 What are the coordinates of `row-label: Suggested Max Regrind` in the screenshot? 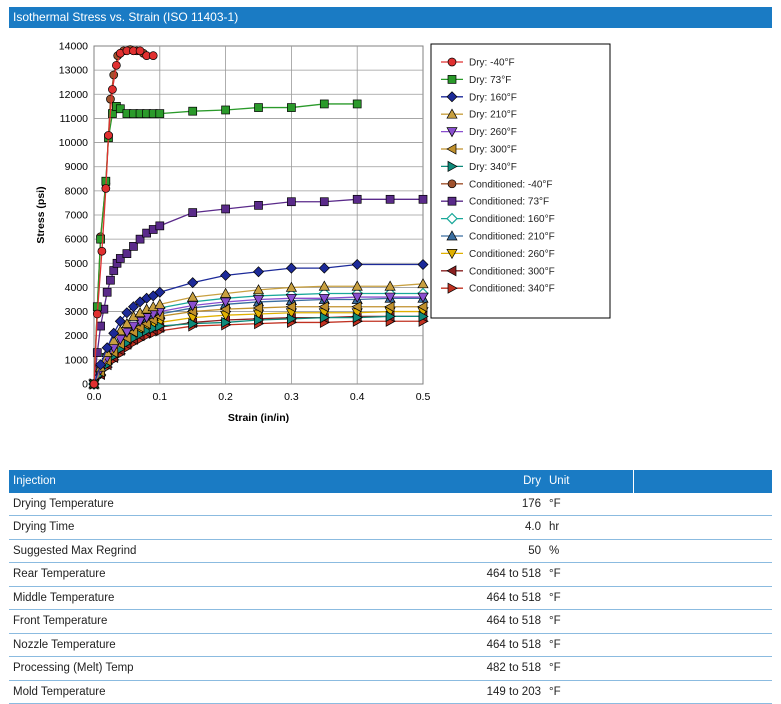 It's located at (233, 551).